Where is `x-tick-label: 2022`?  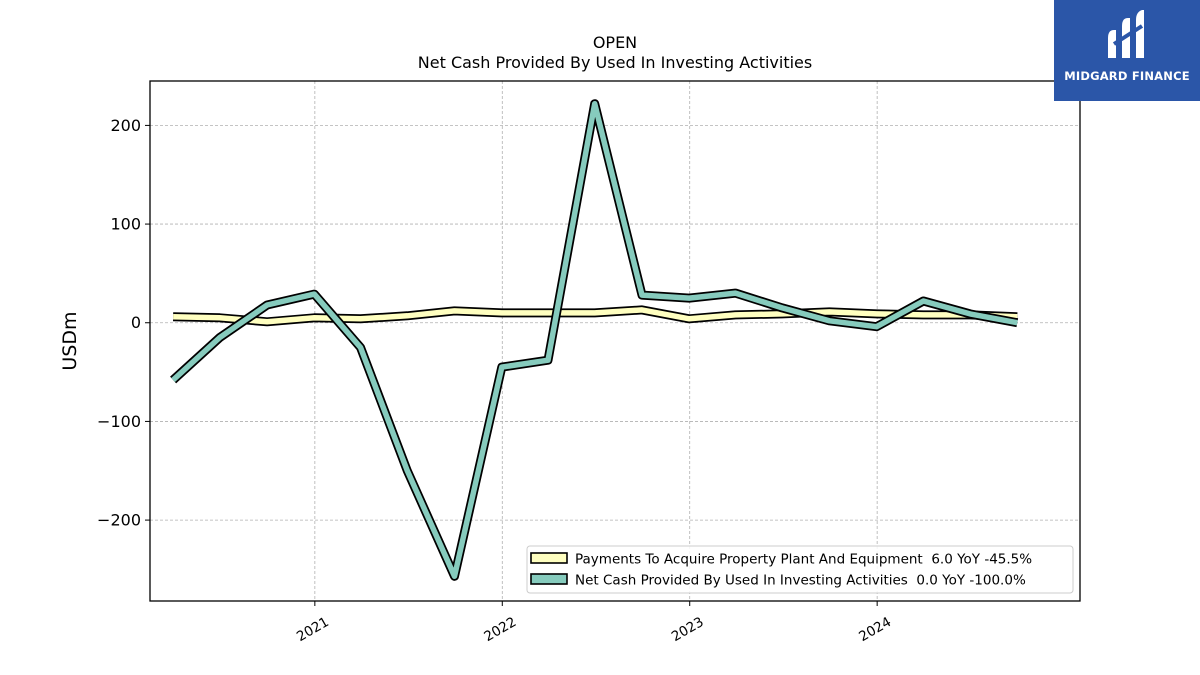 x-tick-label: 2022 is located at coordinates (500, 629).